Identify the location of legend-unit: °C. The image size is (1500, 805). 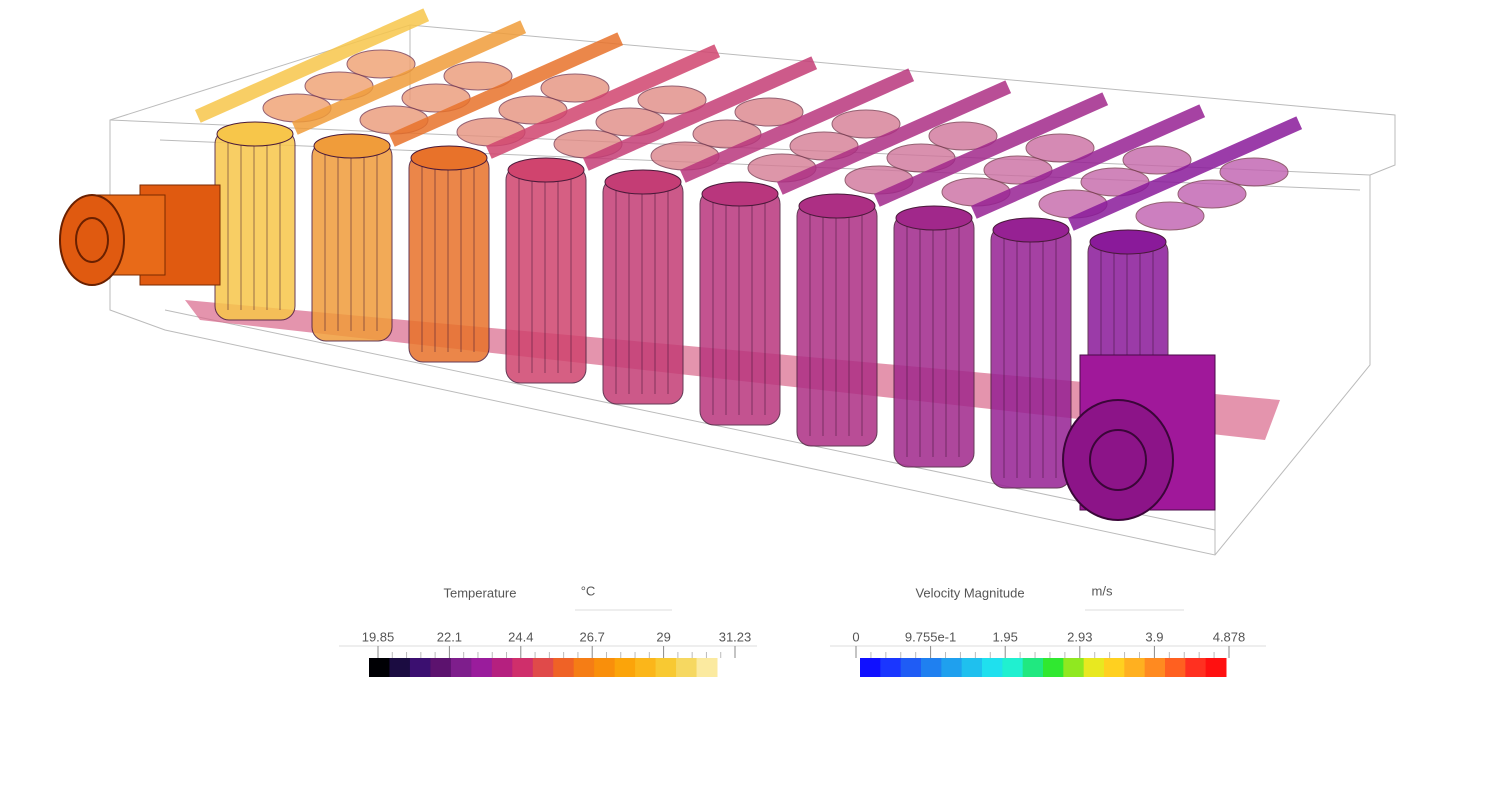
(588, 590).